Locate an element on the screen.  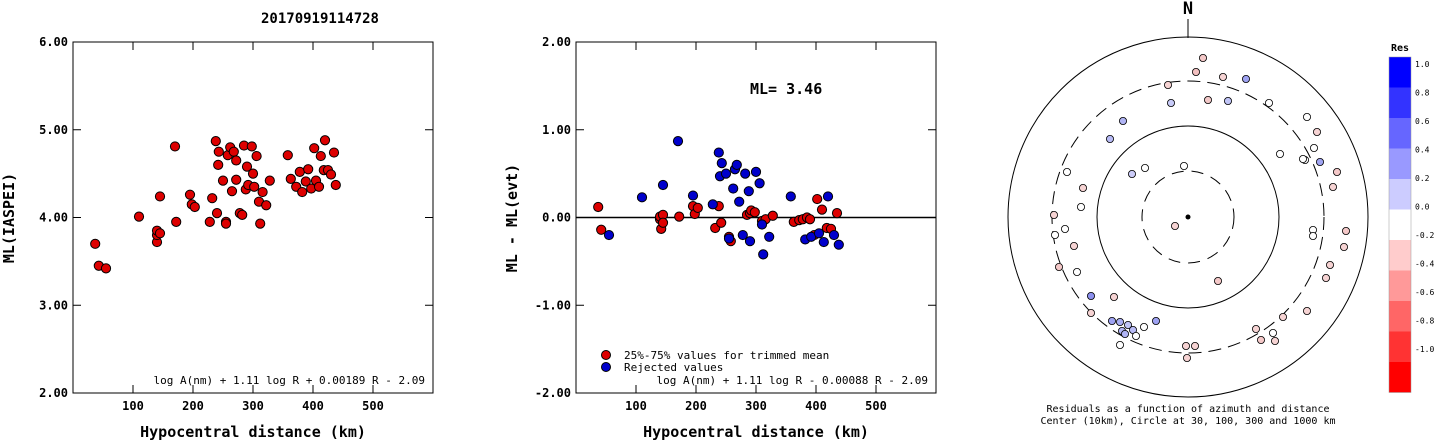
legend-label-trimmed: 25%-75% values for trimmed mean is located at coordinates (726, 355).